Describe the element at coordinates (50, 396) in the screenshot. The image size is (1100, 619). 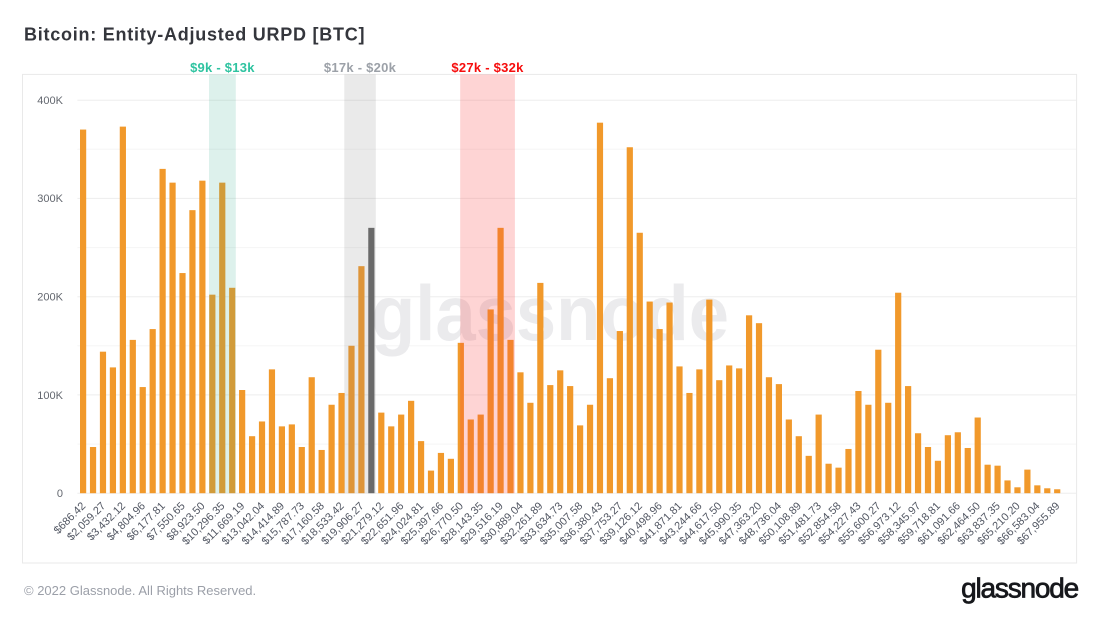
I see `svg-text: 100K` at that location.